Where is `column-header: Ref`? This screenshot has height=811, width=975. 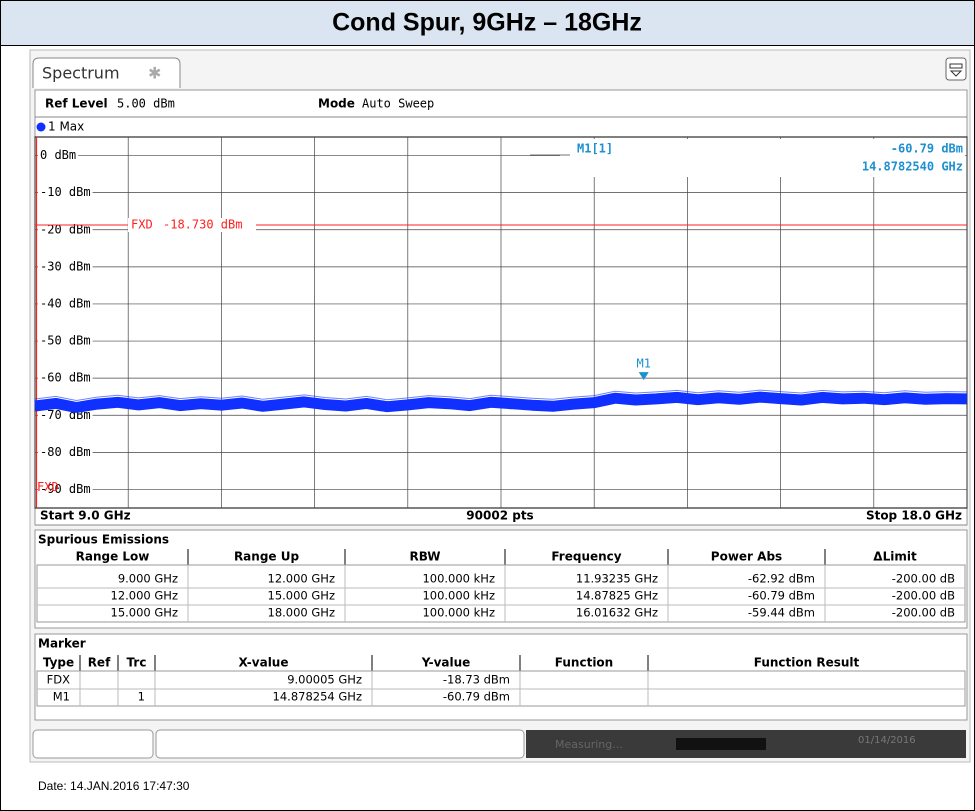
column-header: Ref is located at coordinates (99, 663).